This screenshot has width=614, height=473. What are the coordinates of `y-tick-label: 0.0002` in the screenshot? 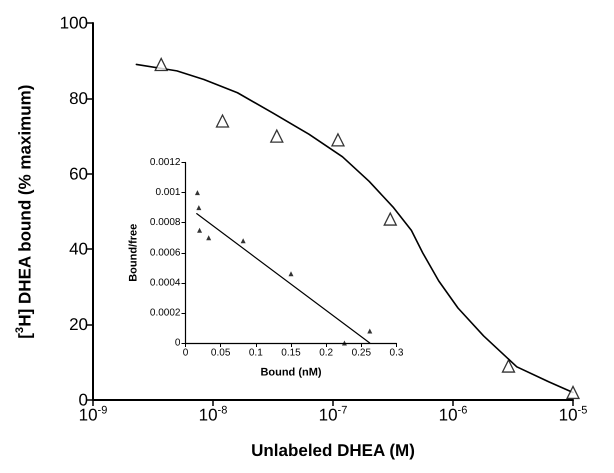 It's located at (165, 312).